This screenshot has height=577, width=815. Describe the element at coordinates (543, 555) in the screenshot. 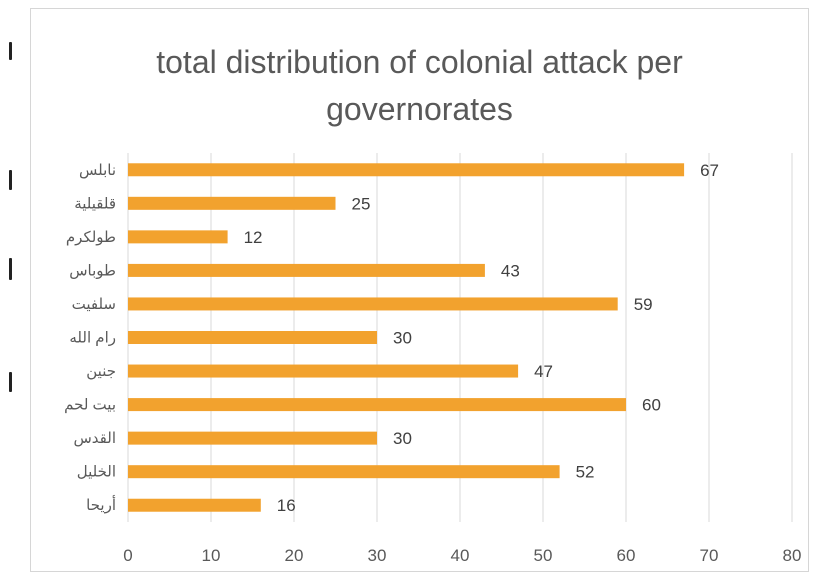

I see `x-tick-label-50: 50` at that location.